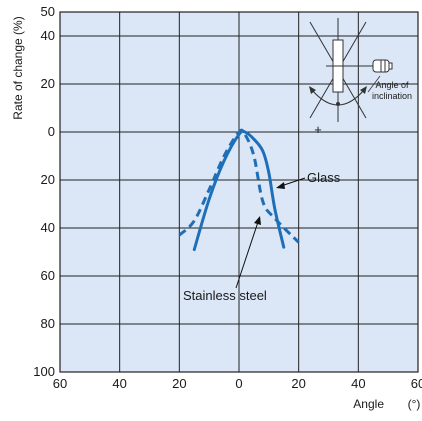 The height and width of the screenshot is (421, 422). Describe the element at coordinates (44, 371) in the screenshot. I see `y-tick-label: 100` at that location.